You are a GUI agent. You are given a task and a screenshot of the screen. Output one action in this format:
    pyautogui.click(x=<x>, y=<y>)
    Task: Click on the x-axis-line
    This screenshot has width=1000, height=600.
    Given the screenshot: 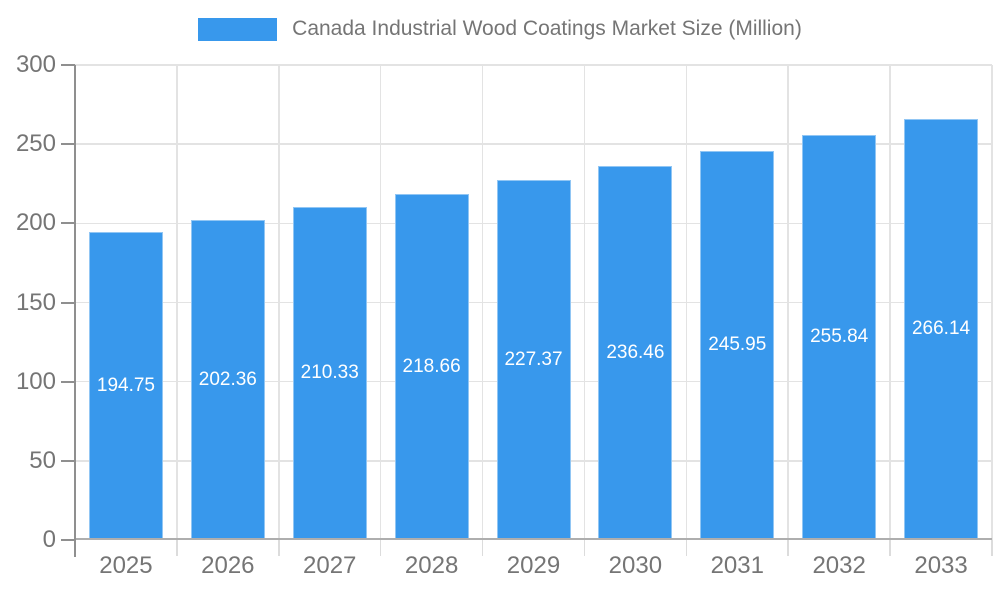 What is the action you would take?
    pyautogui.click(x=533, y=539)
    